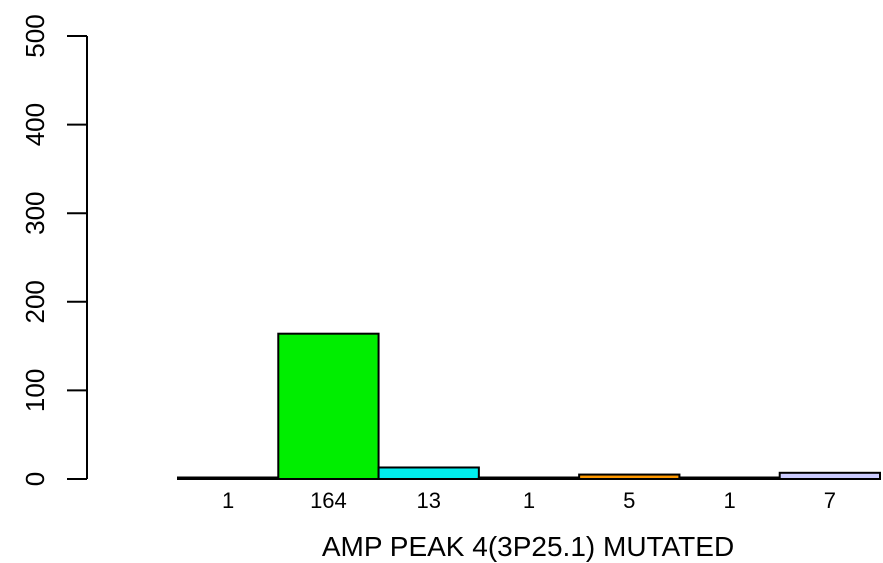  What do you see at coordinates (830, 500) in the screenshot?
I see `bar-category-label: 7` at bounding box center [830, 500].